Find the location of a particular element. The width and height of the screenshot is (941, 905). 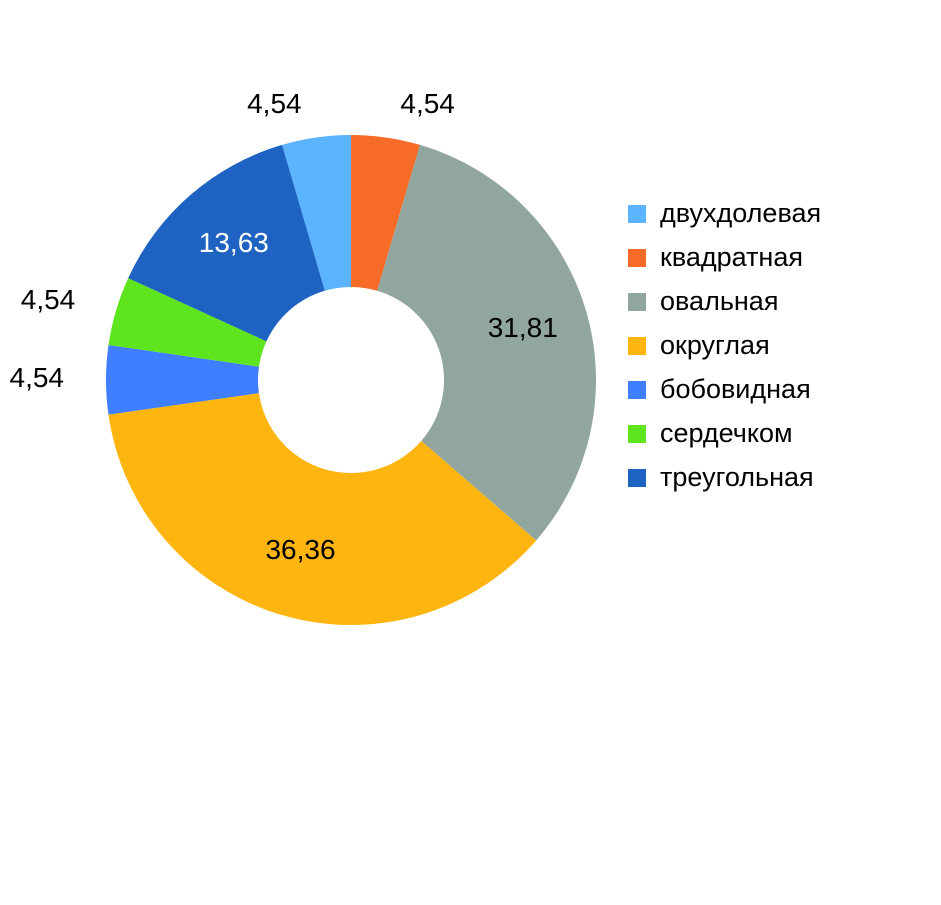

data-label: 13,63 is located at coordinates (234, 242).